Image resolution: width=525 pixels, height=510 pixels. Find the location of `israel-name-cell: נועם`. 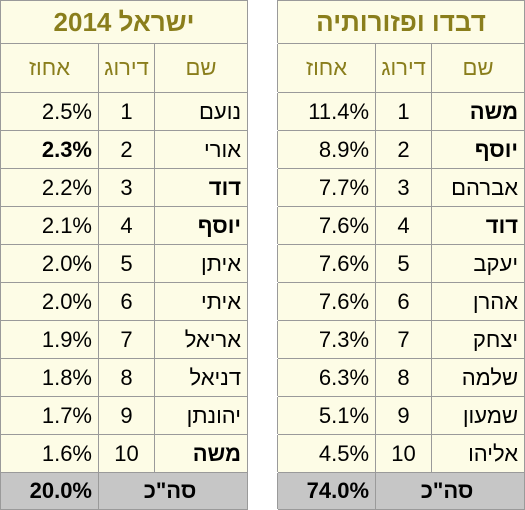

israel-name-cell: נועם is located at coordinates (201, 111).